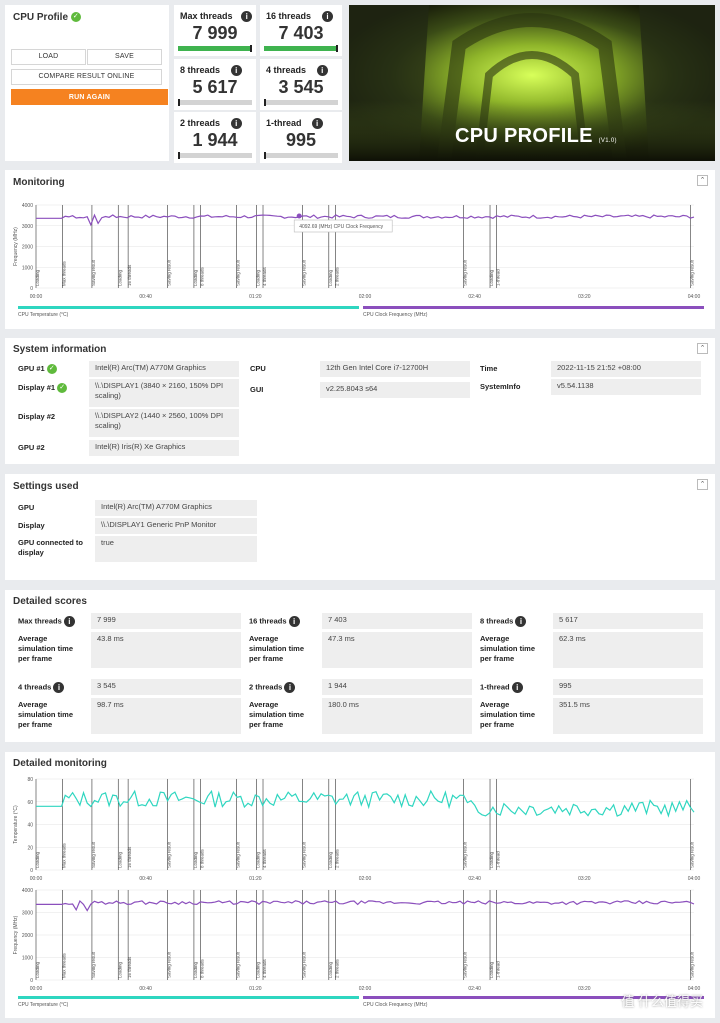 The height and width of the screenshot is (1023, 720). Describe the element at coordinates (37, 369) in the screenshot. I see `gpu1-label: GPU #1 ✓` at that location.